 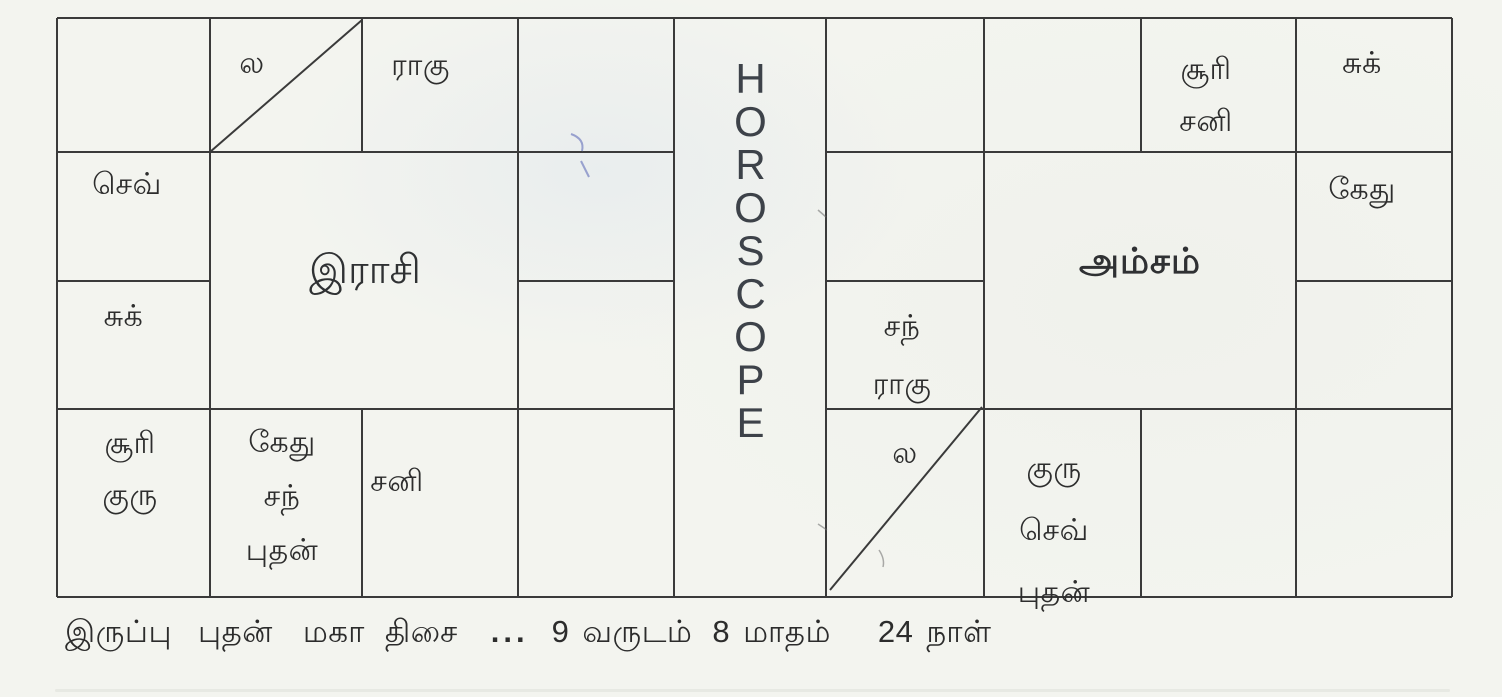 I want to click on rasi-lagna-diagonal, so click(x=286, y=86).